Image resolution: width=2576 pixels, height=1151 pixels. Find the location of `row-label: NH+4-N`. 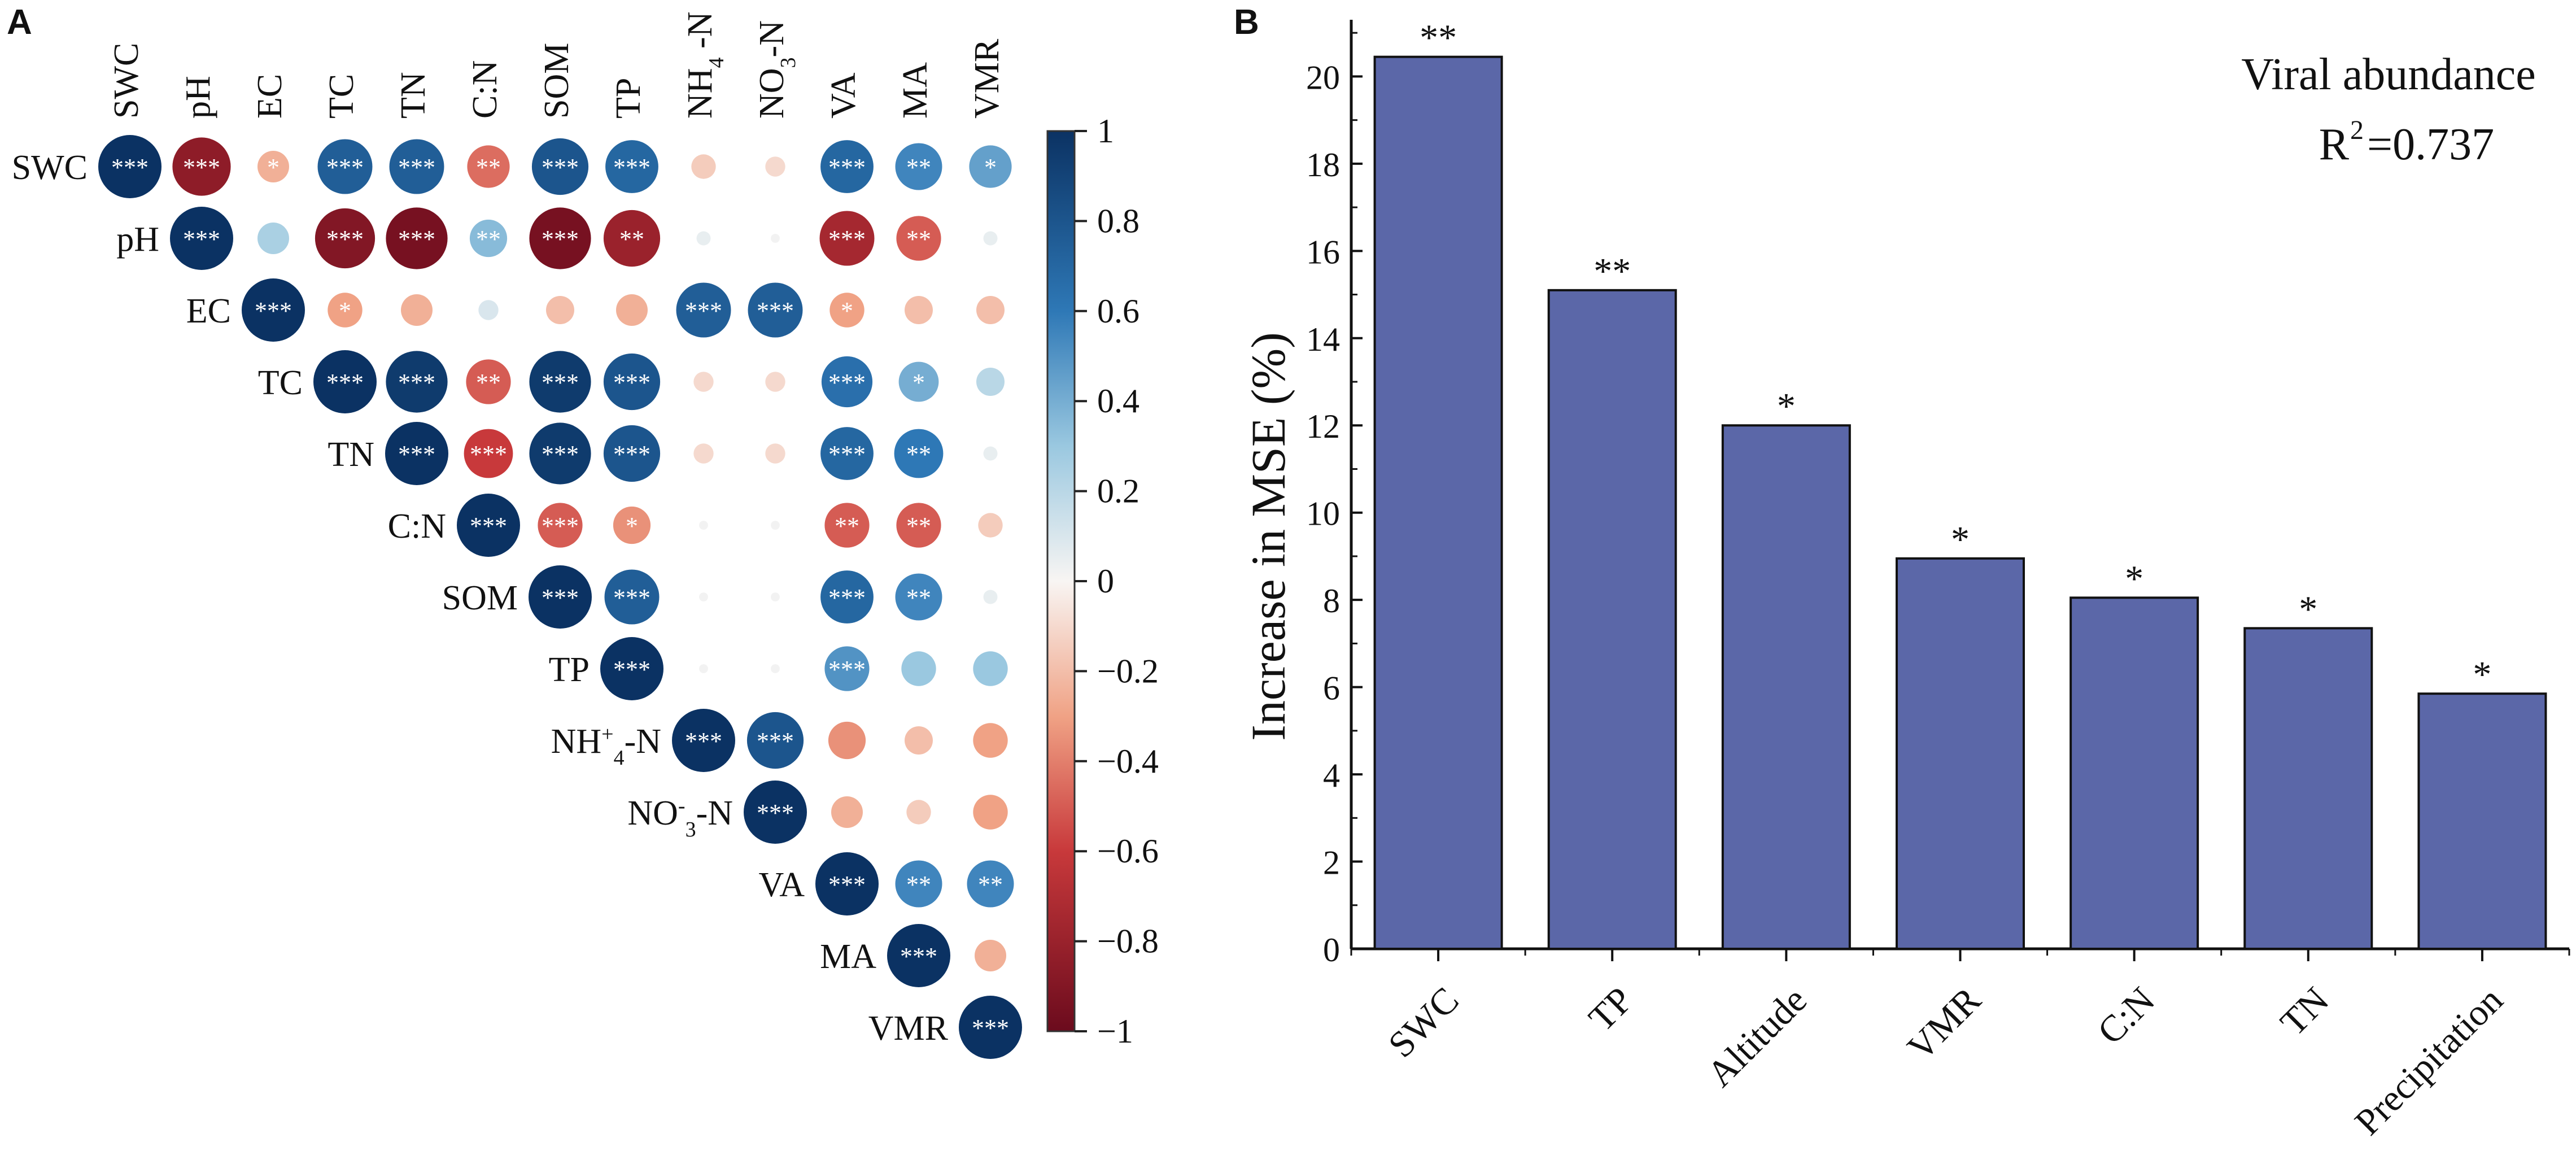

row-label: NH+4-N is located at coordinates (606, 746).